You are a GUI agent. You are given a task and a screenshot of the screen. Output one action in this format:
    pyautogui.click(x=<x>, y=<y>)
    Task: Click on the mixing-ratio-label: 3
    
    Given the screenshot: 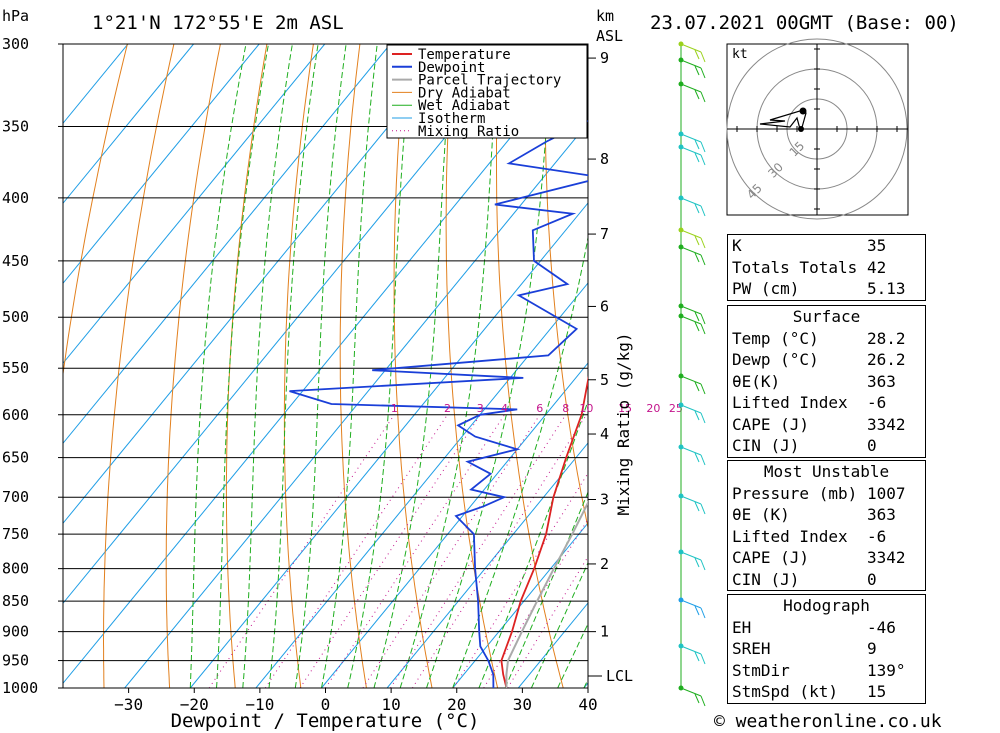 What is the action you would take?
    pyautogui.click(x=480, y=408)
    